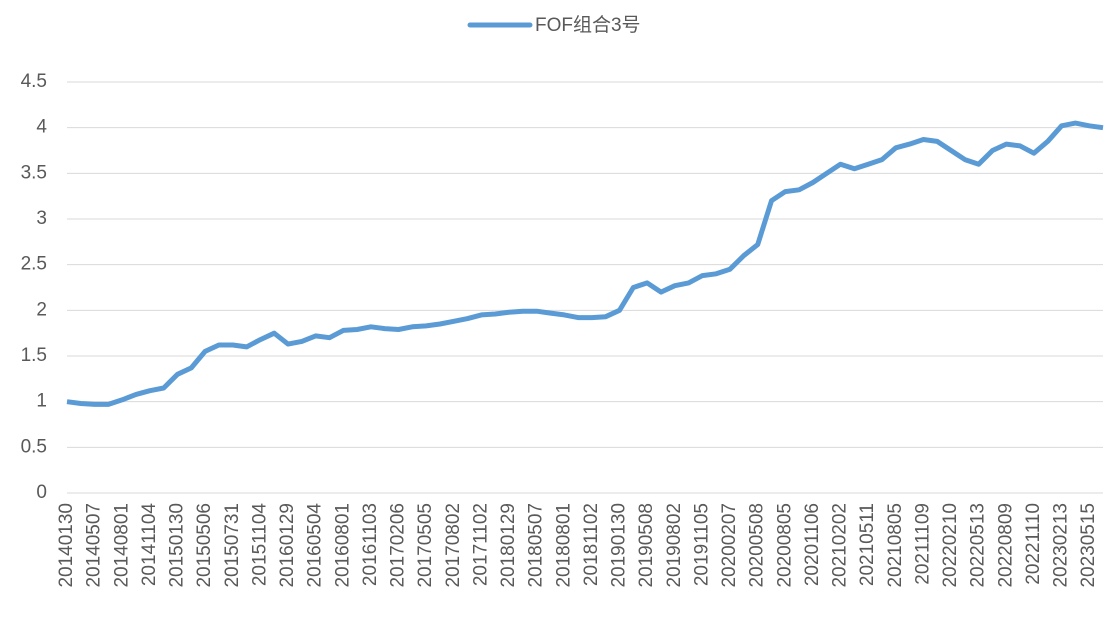 The width and height of the screenshot is (1116, 627). What do you see at coordinates (480, 544) in the screenshot?
I see `x-tick-label: 20171102` at bounding box center [480, 544].